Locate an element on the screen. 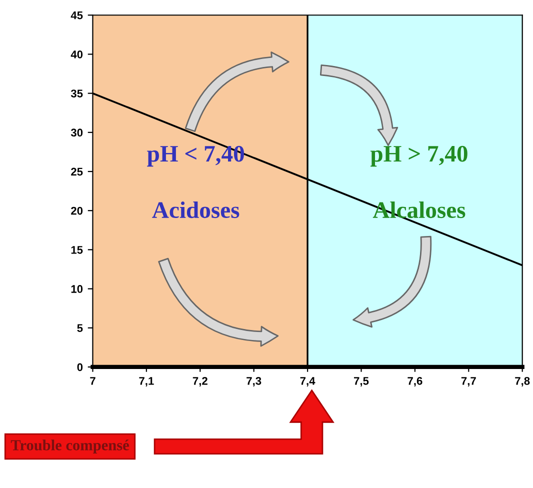 This screenshot has height=488, width=533. x-tick-label: 7 is located at coordinates (93, 381).